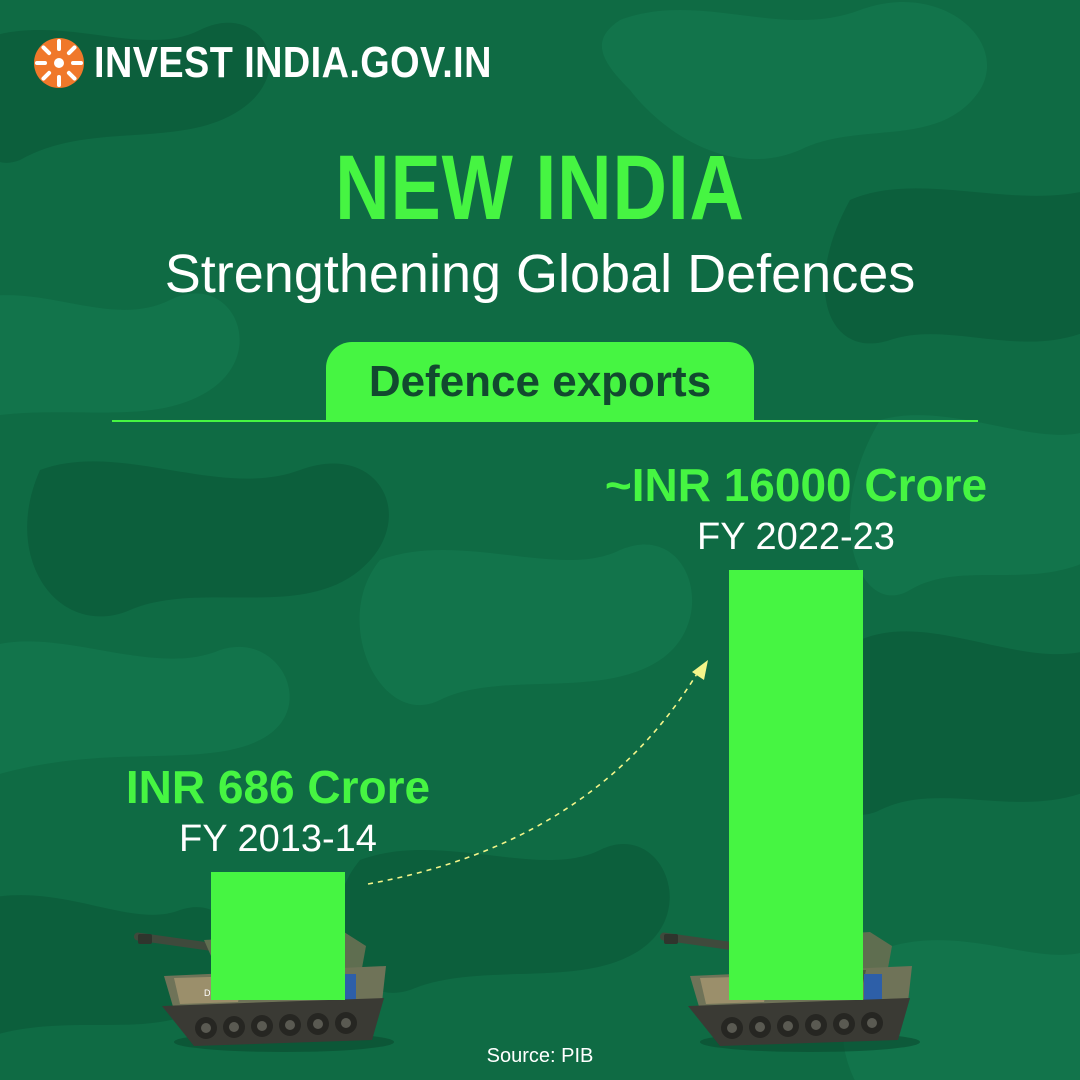 The image size is (1080, 1080). I want to click on brand-logo-text: INVEST INDIA.GOV.IN, so click(293, 62).